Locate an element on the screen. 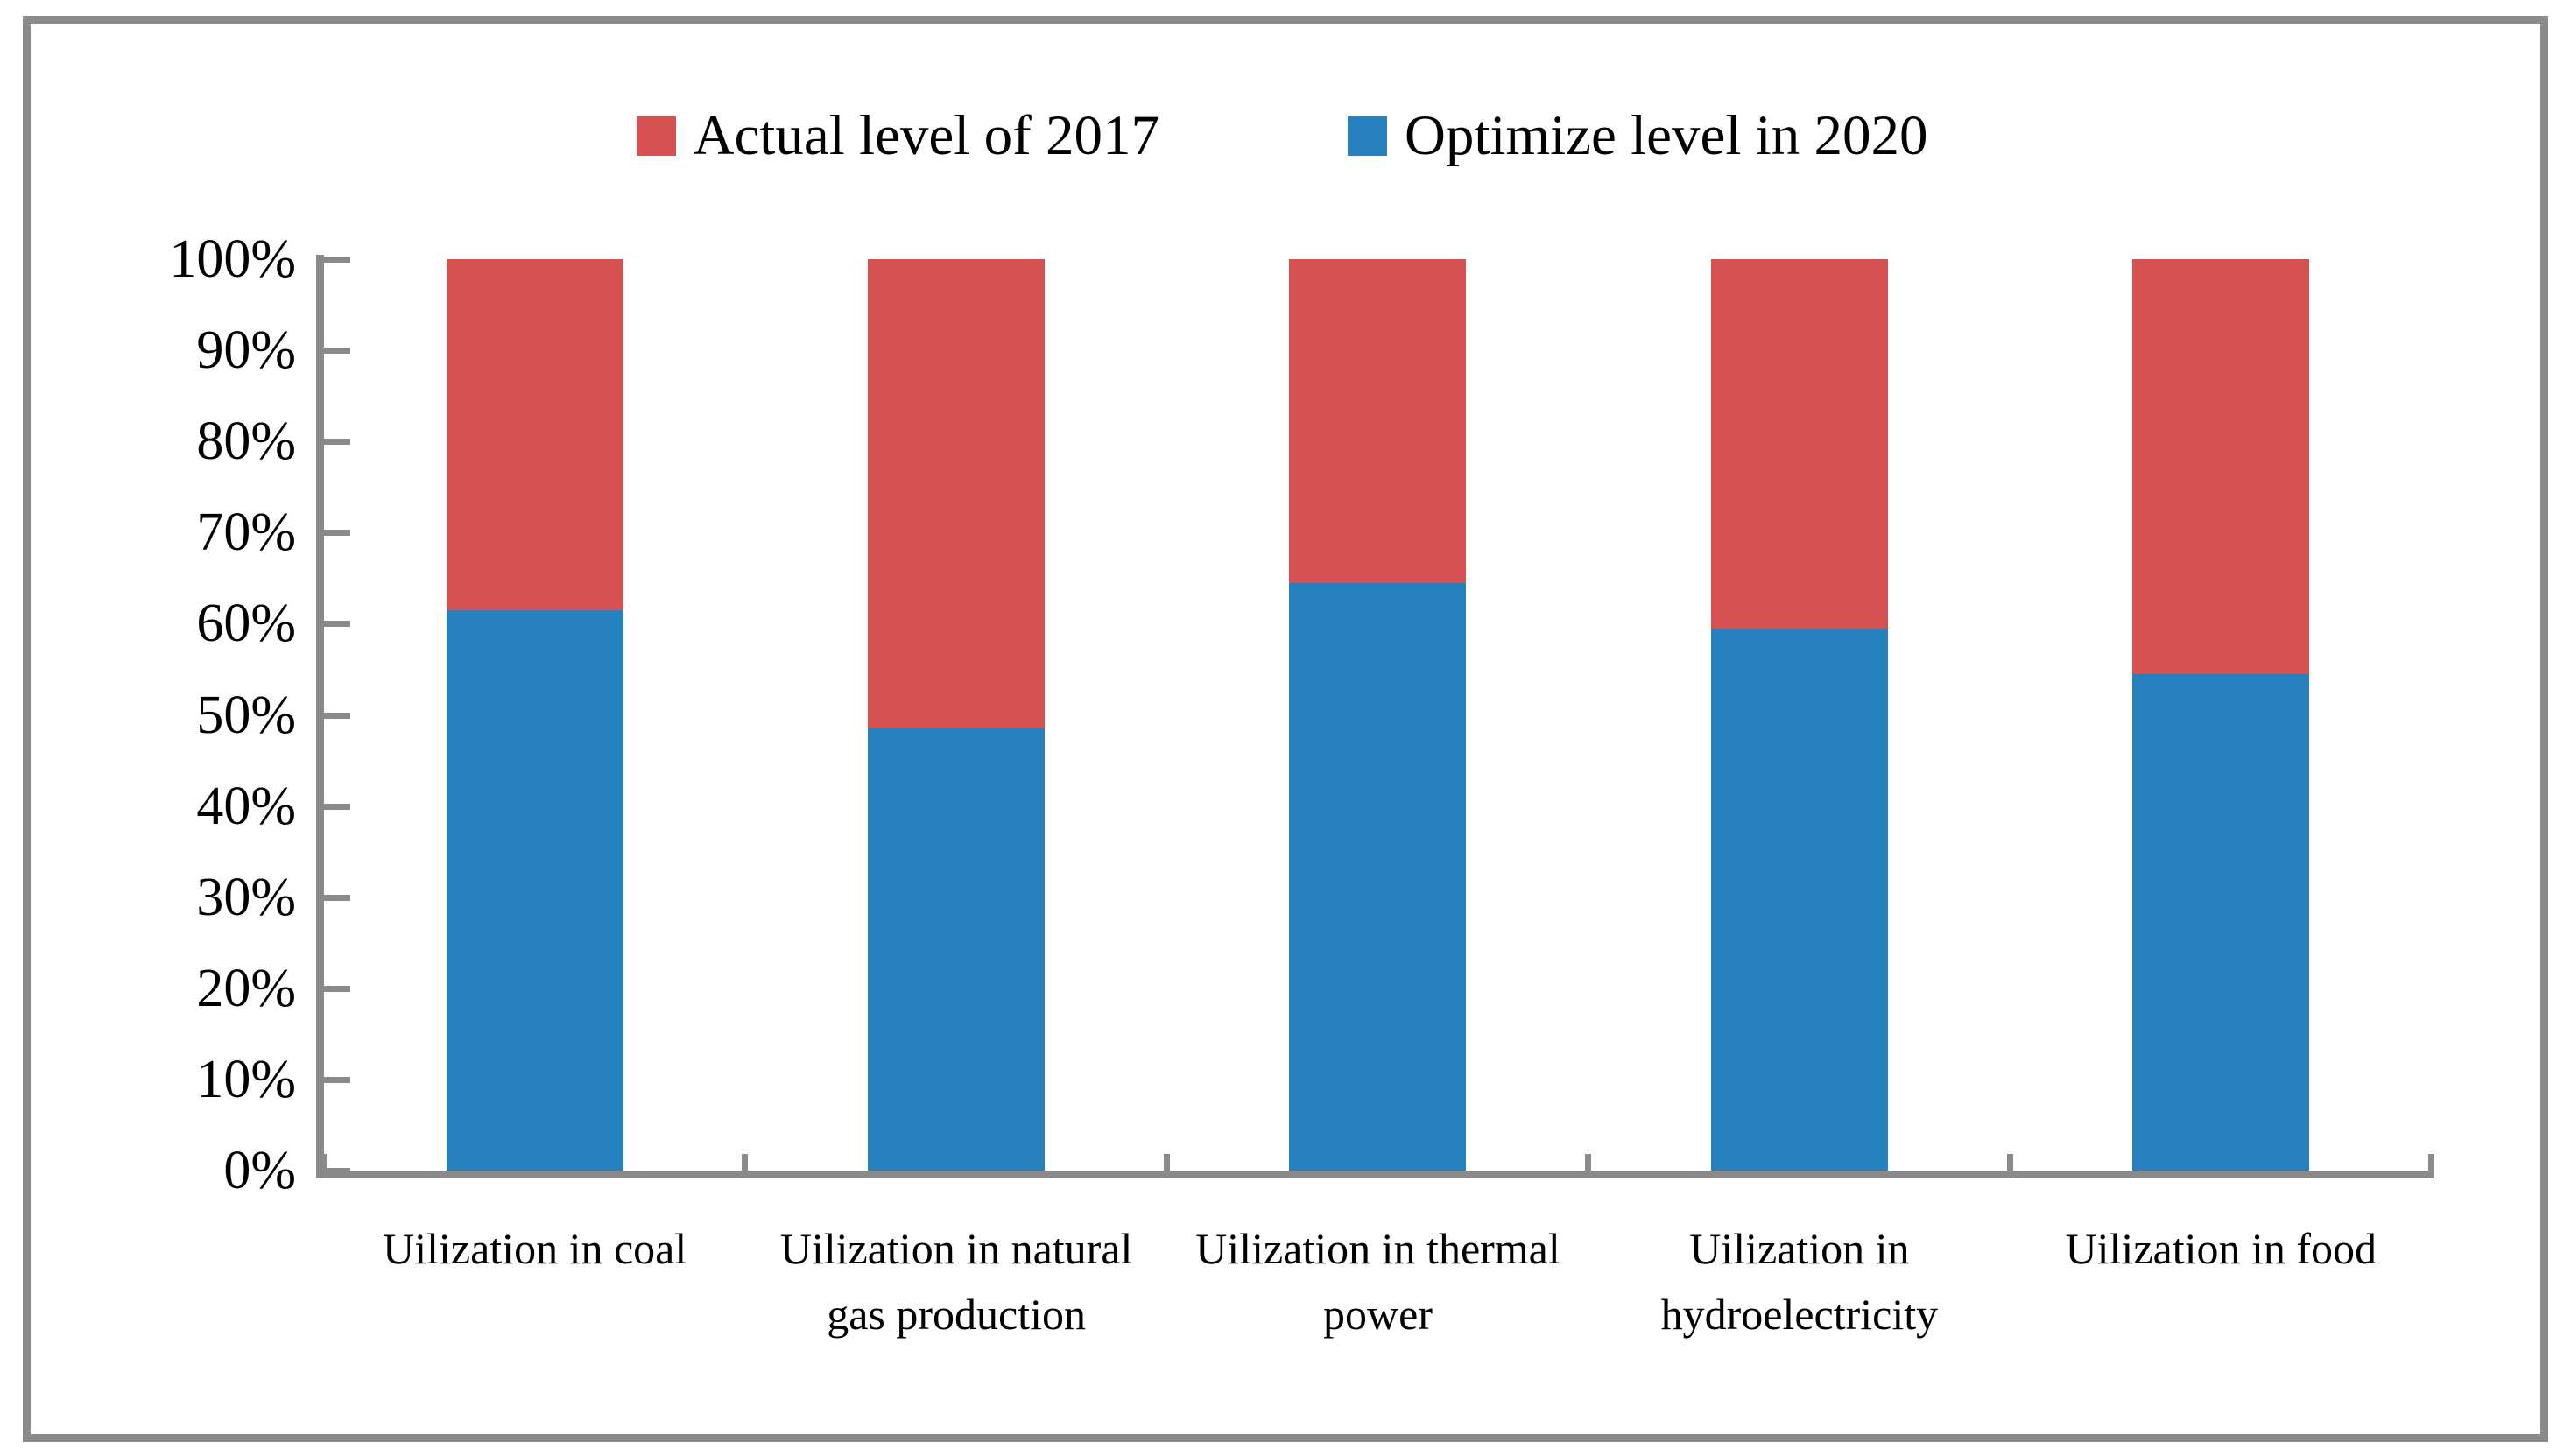 The image size is (2564, 1456). legend-item: Optimize level in 2020 is located at coordinates (1637, 136).